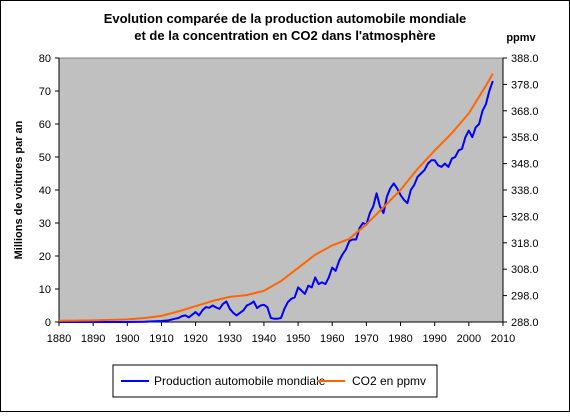 The width and height of the screenshot is (570, 416). What do you see at coordinates (332, 339) in the screenshot?
I see `x-tick-label: 1960` at bounding box center [332, 339].